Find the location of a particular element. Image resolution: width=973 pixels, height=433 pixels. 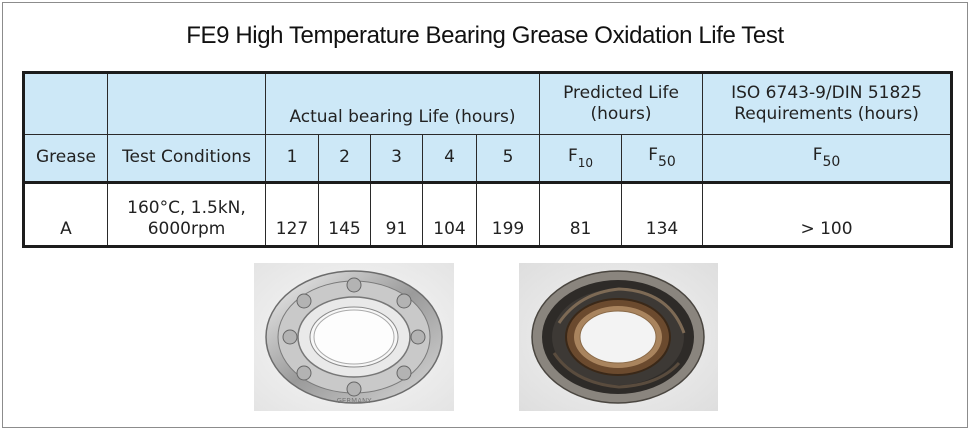

header-f10-main: F is located at coordinates (572, 155).